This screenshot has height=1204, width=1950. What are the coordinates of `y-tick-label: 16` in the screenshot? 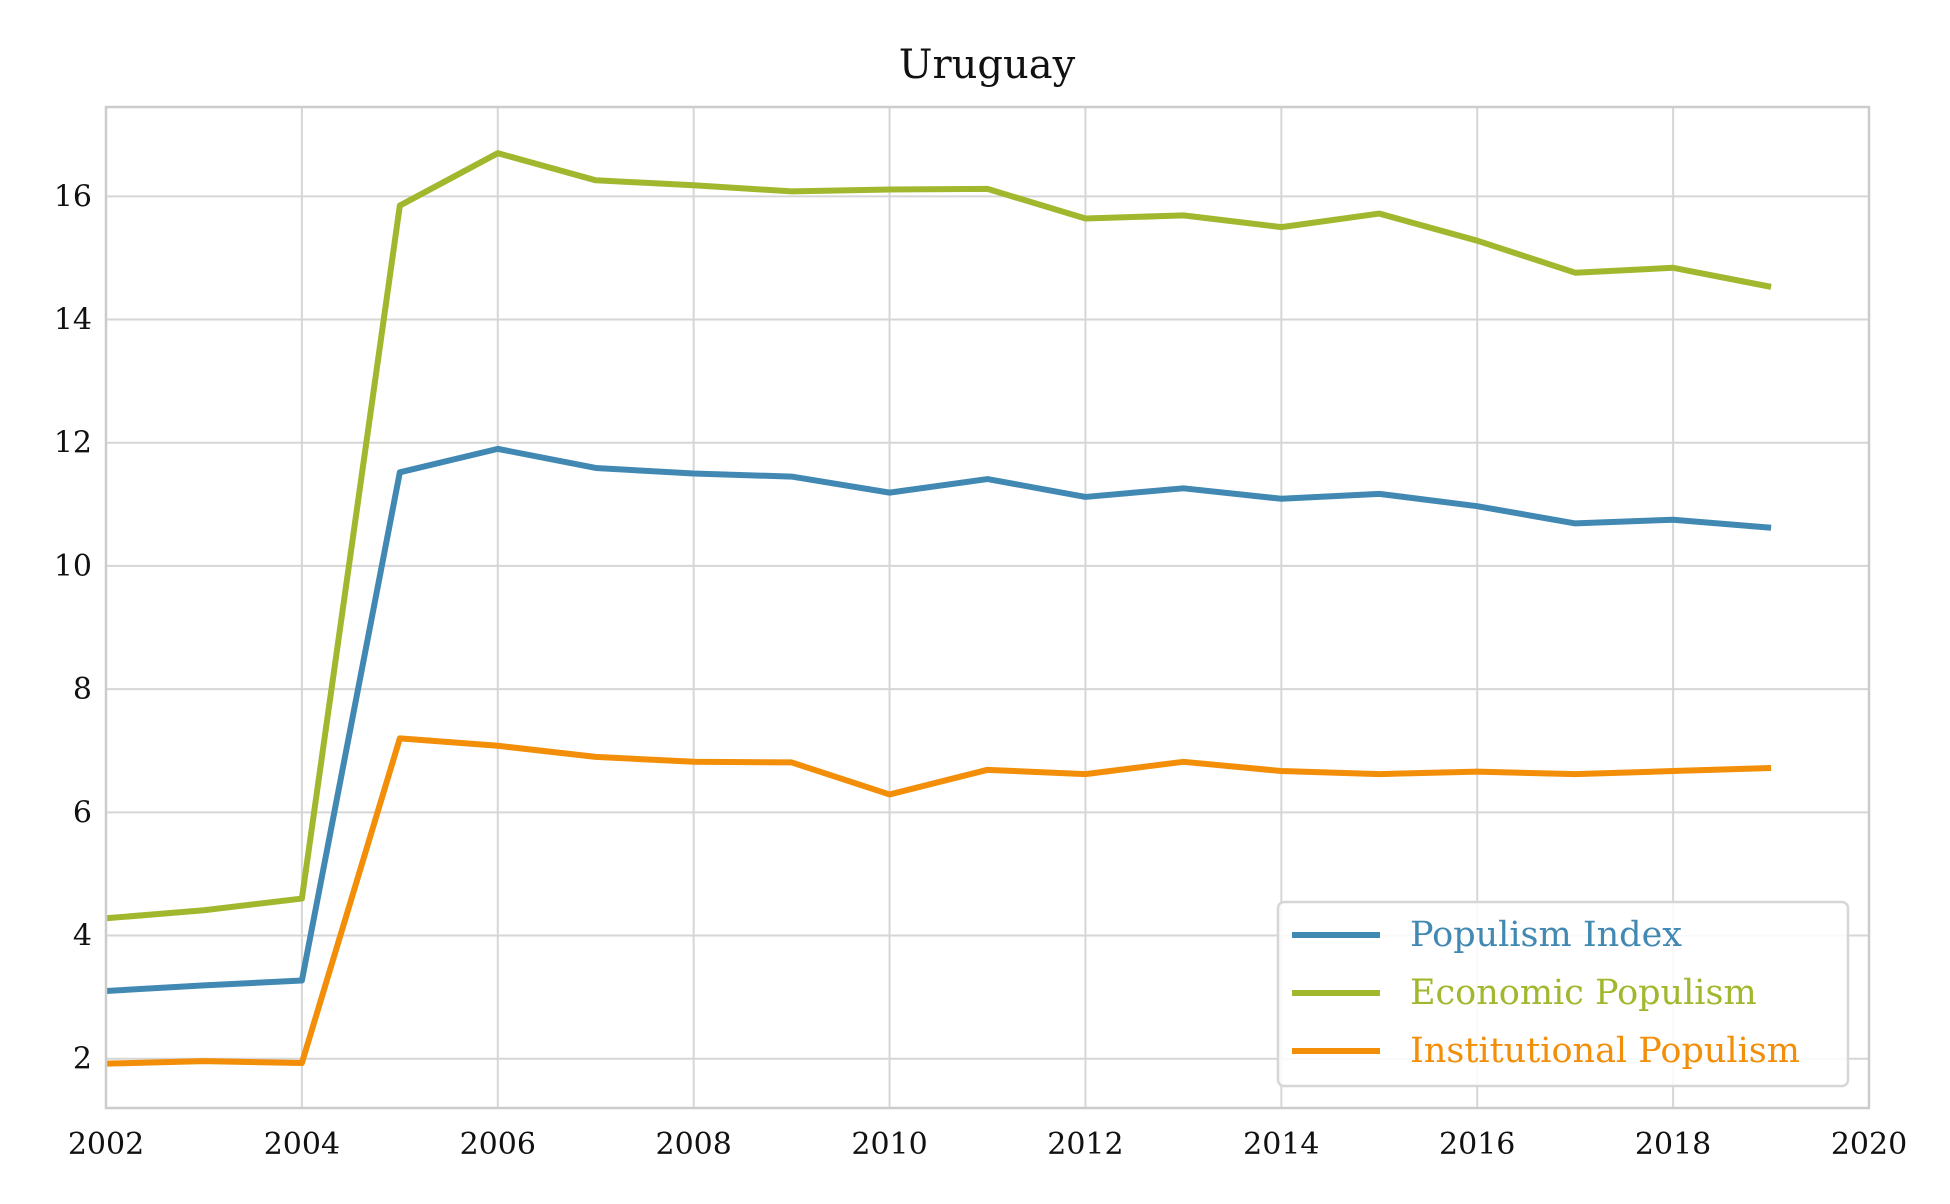 It's located at (73, 196).